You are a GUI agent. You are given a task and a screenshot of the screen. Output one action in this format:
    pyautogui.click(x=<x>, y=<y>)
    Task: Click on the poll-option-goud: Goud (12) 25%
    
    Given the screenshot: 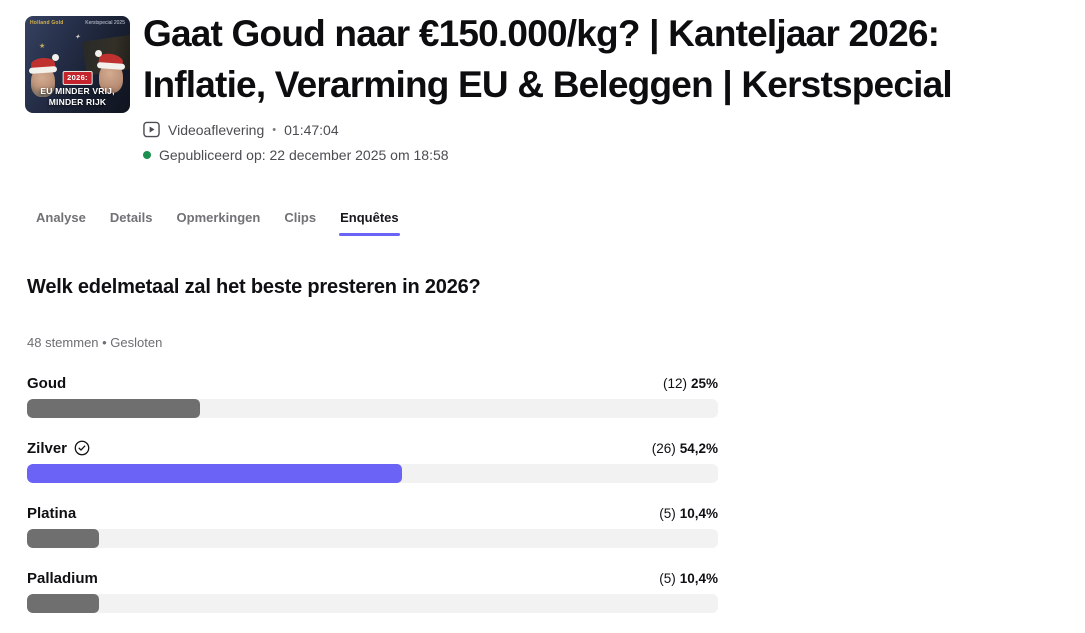 What is the action you would take?
    pyautogui.click(x=372, y=396)
    